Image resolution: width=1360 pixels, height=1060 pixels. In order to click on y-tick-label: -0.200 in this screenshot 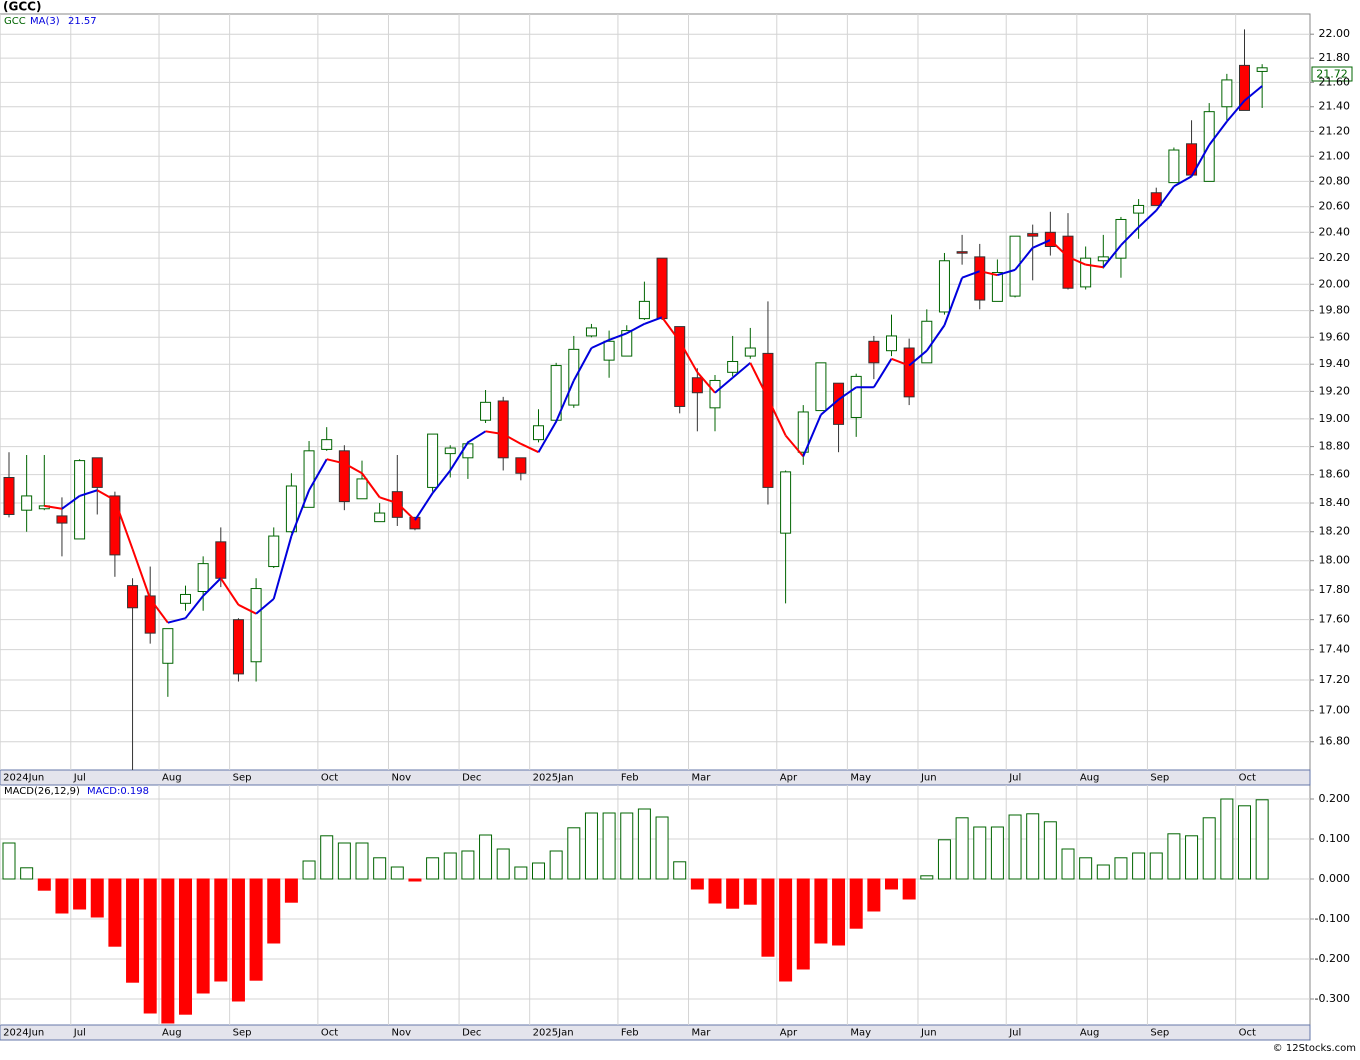, I will do `click(1332, 958)`.